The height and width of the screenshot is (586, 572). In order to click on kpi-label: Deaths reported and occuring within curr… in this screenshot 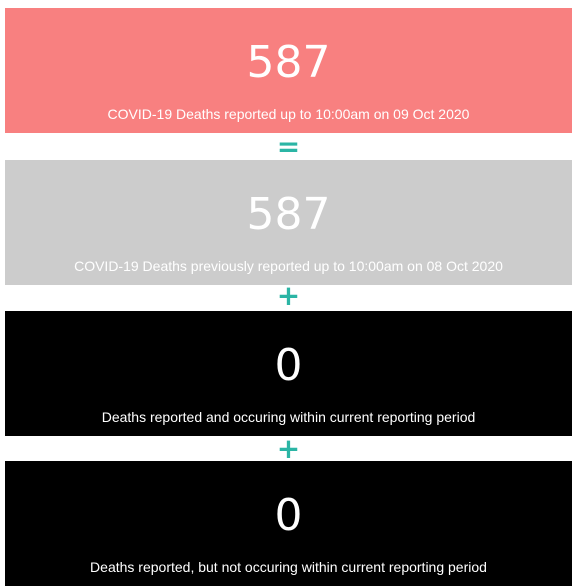, I will do `click(288, 417)`.